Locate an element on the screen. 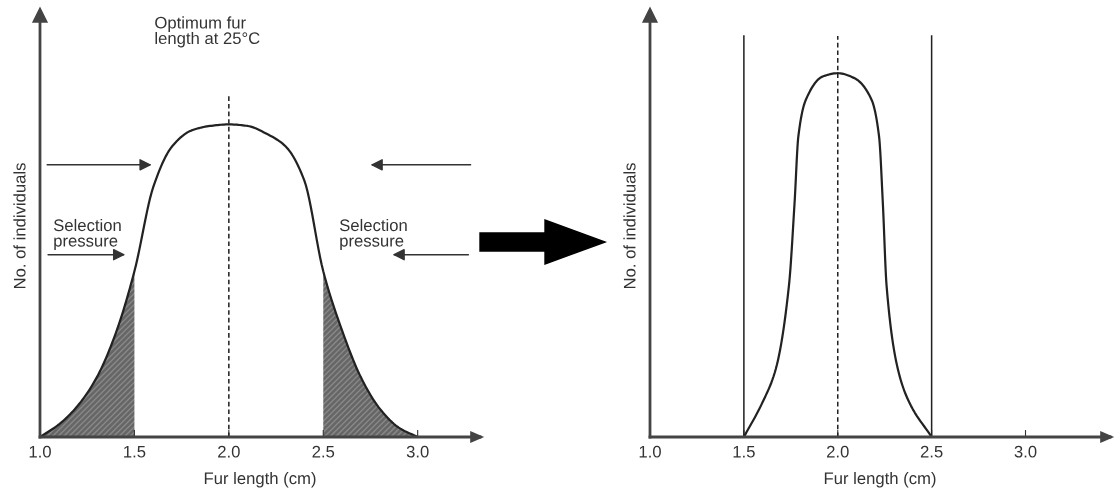 The width and height of the screenshot is (1117, 501). text: Optimum fur length at 25°C is located at coordinates (207, 32).